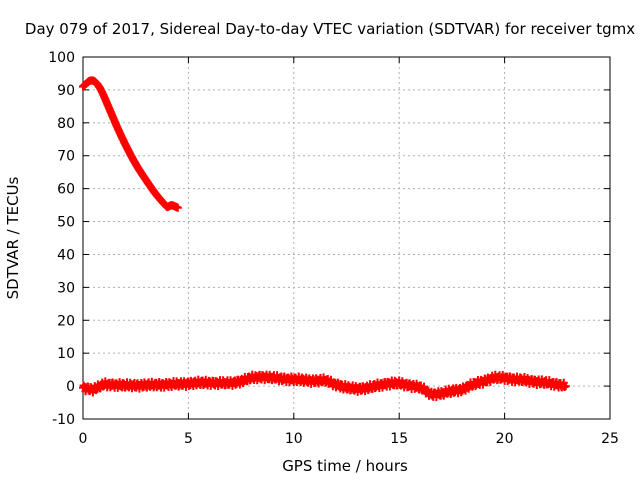  I want to click on y-tick-label: -10, so click(63, 420).